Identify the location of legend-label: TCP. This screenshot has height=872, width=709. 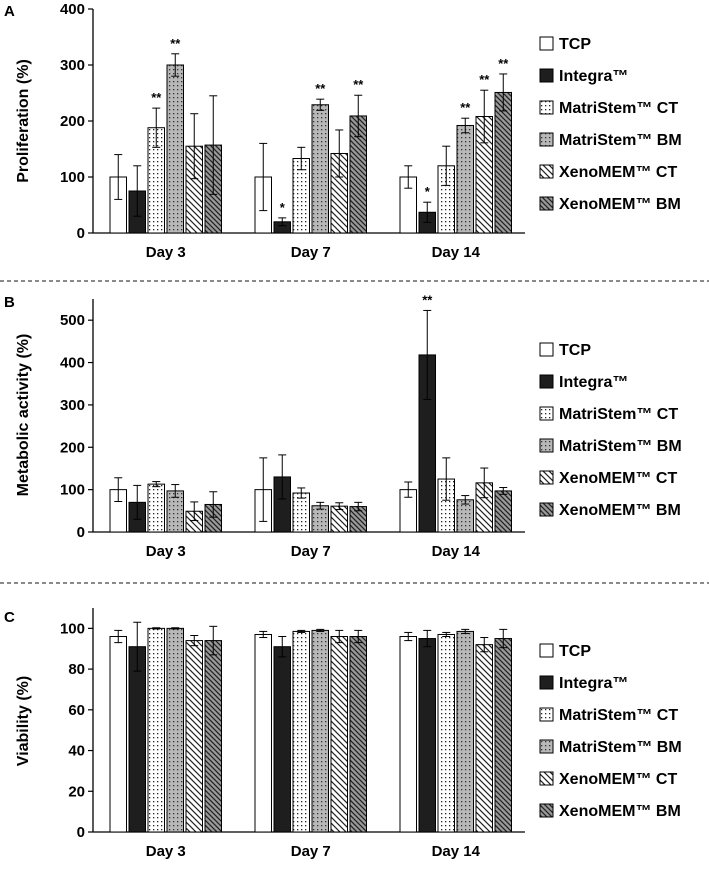
(575, 44).